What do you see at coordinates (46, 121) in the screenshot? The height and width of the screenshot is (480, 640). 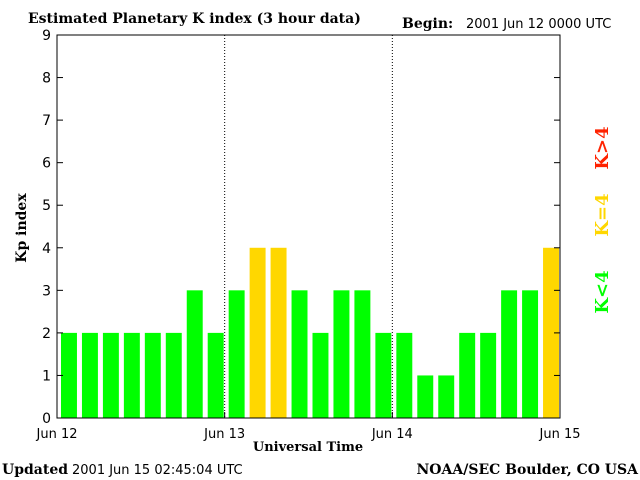 I see `y-tick-label-7: 7` at bounding box center [46, 121].